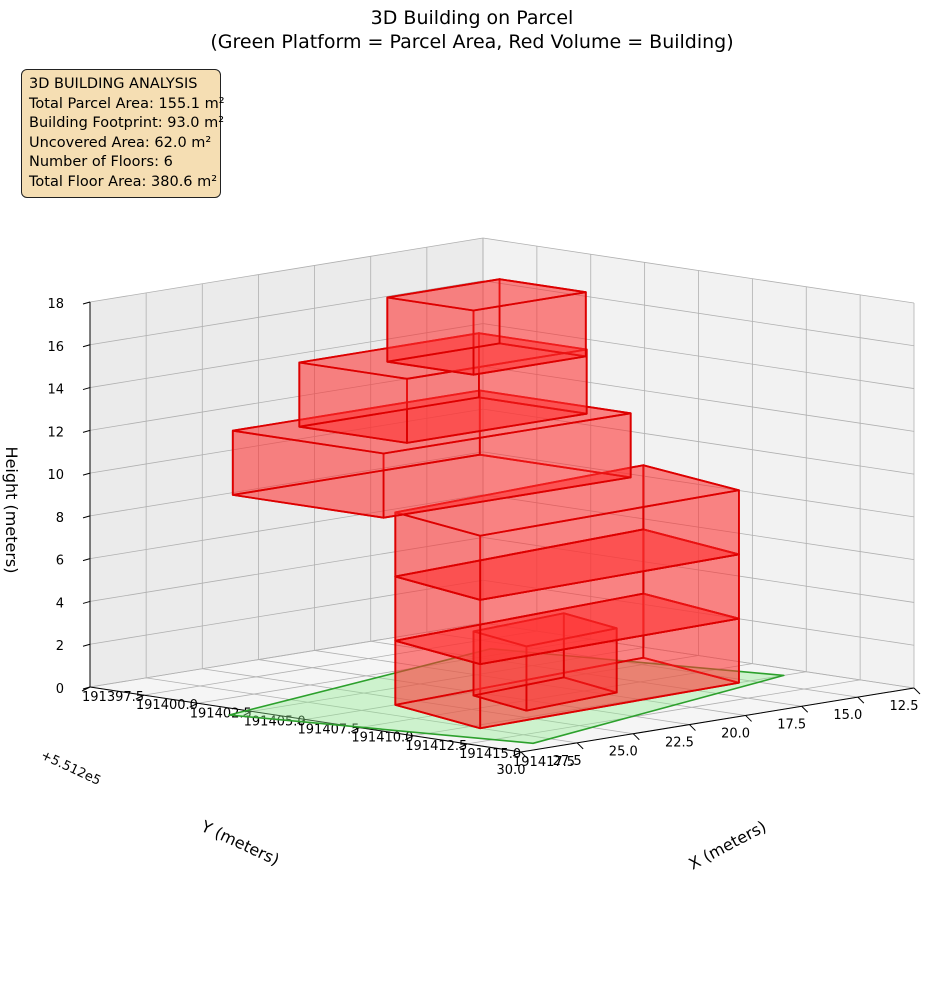 The width and height of the screenshot is (944, 992). What do you see at coordinates (221, 713) in the screenshot?
I see `x-tick-label: 191402.5` at bounding box center [221, 713].